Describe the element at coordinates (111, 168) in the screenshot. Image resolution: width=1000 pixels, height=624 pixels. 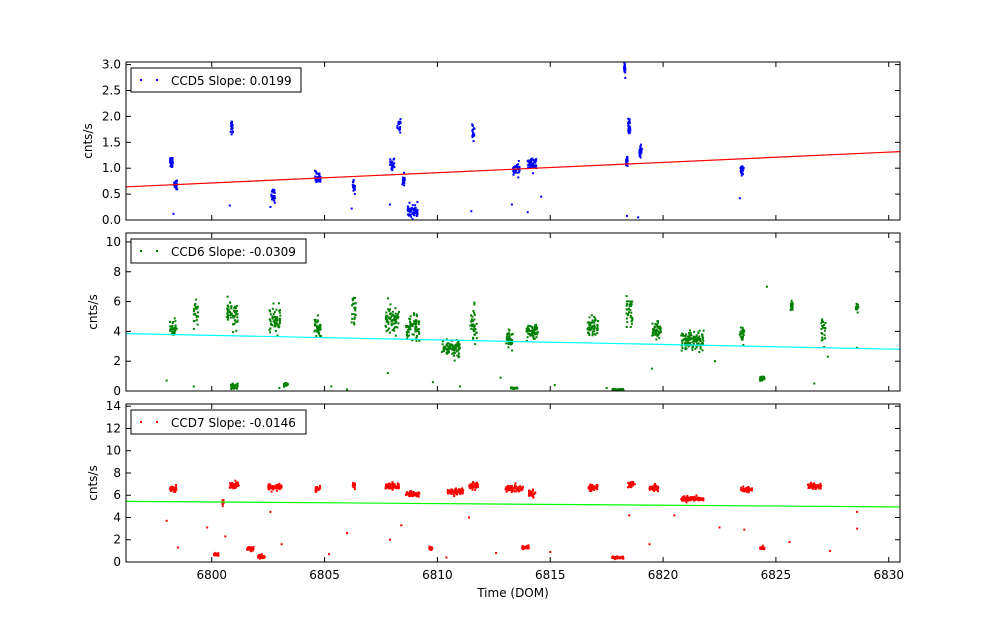
I see `y-tick-label: 1.0` at that location.